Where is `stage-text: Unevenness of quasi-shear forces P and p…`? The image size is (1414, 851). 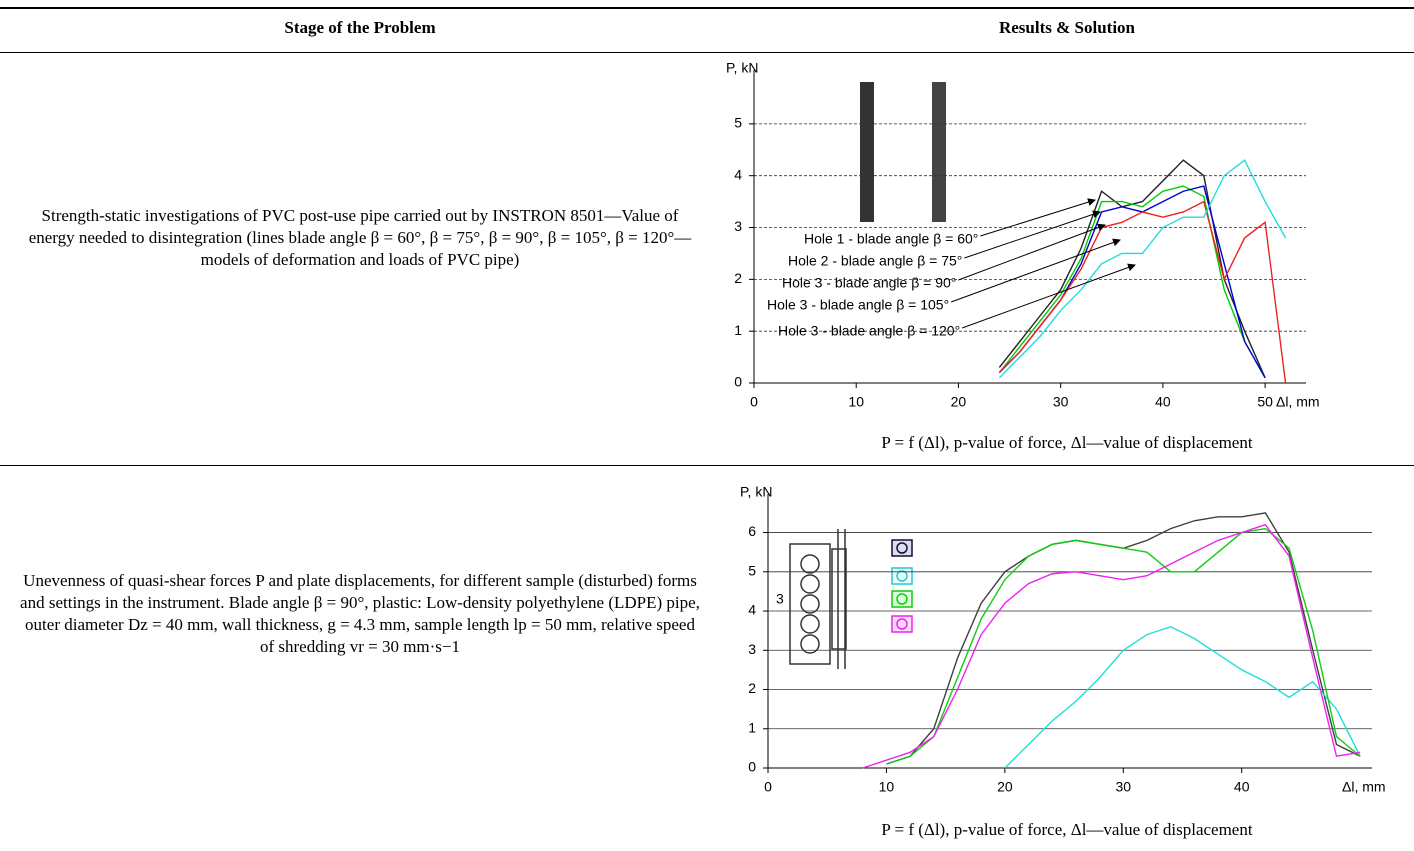 stage-text: Unevenness of quasi-shear forces P and p… is located at coordinates (360, 613).